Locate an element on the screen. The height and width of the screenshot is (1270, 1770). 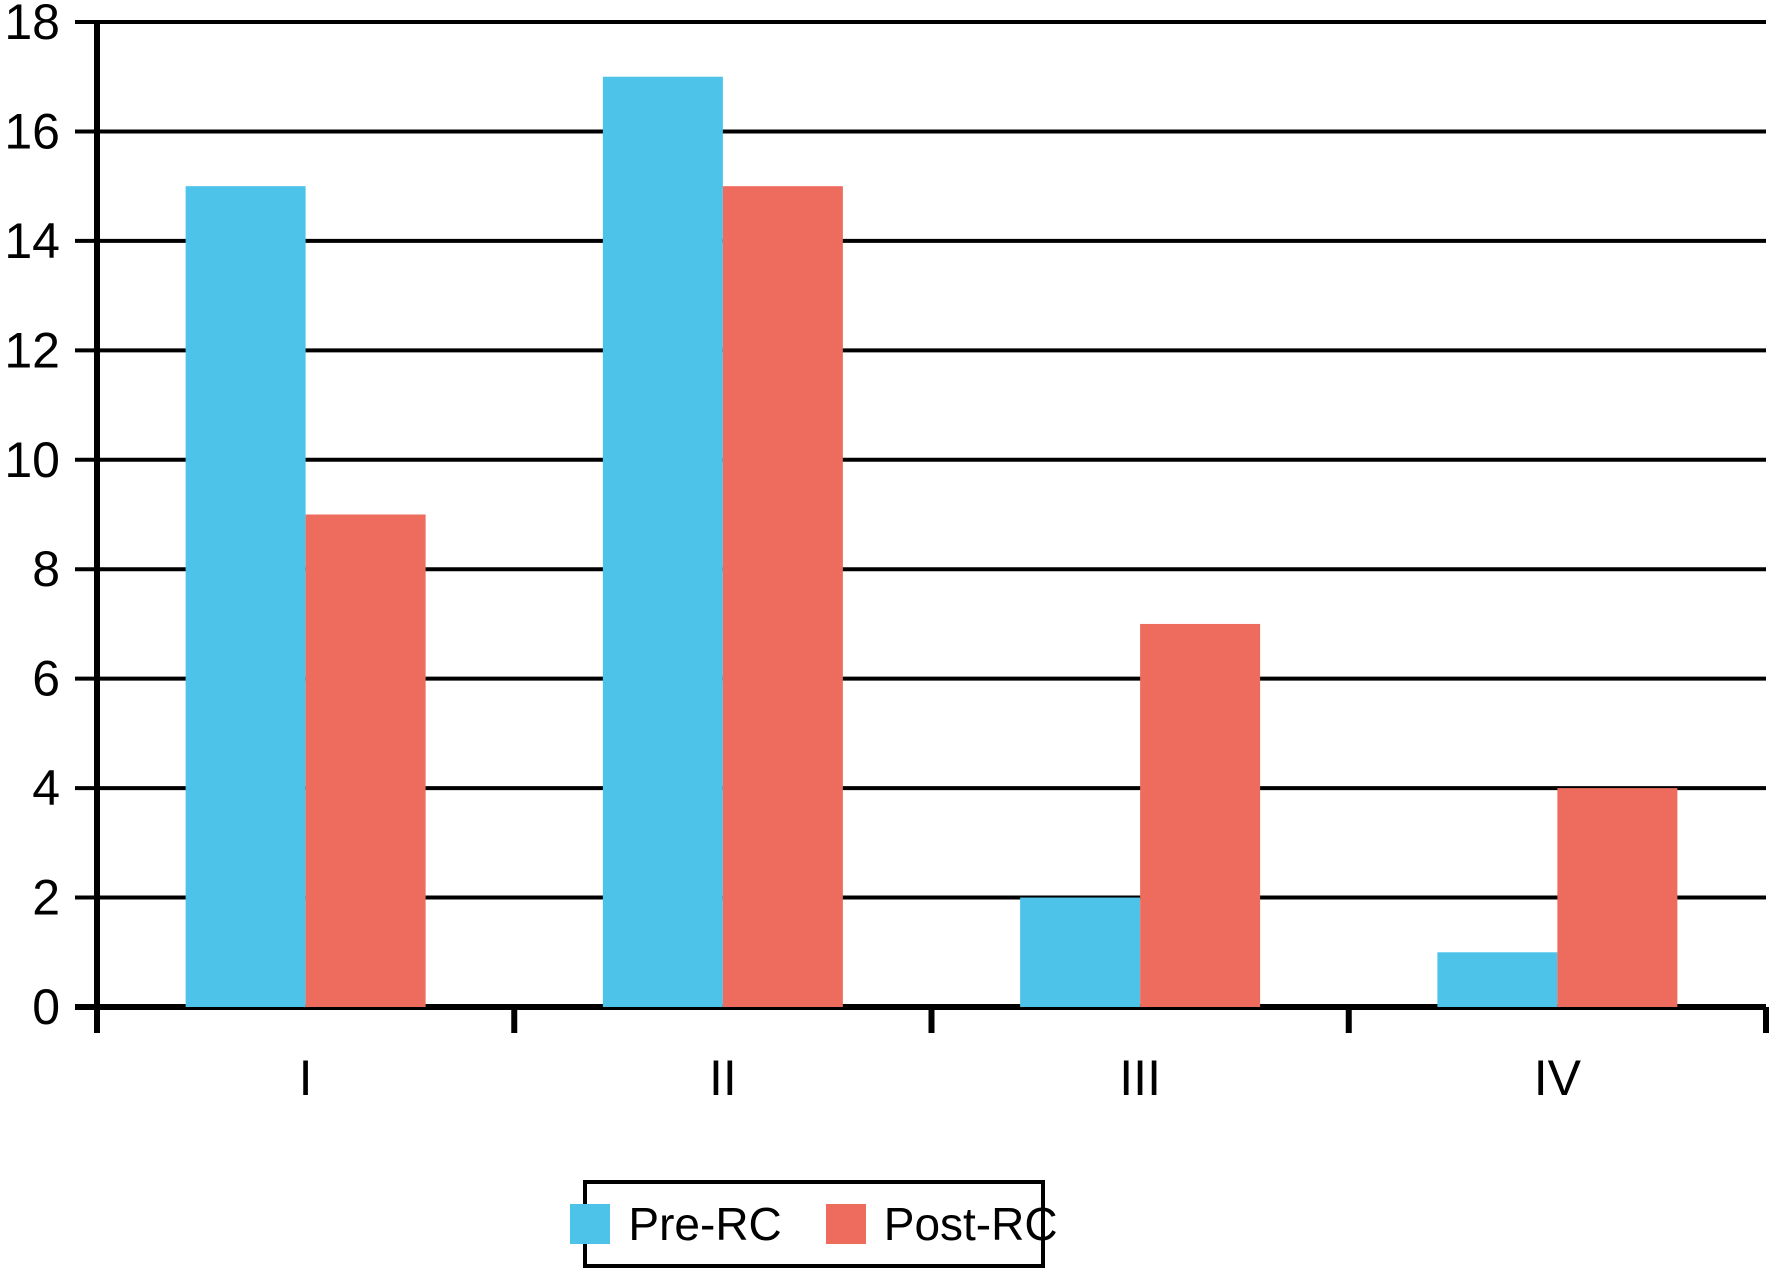
bar-pre-rc-III is located at coordinates (1080, 952).